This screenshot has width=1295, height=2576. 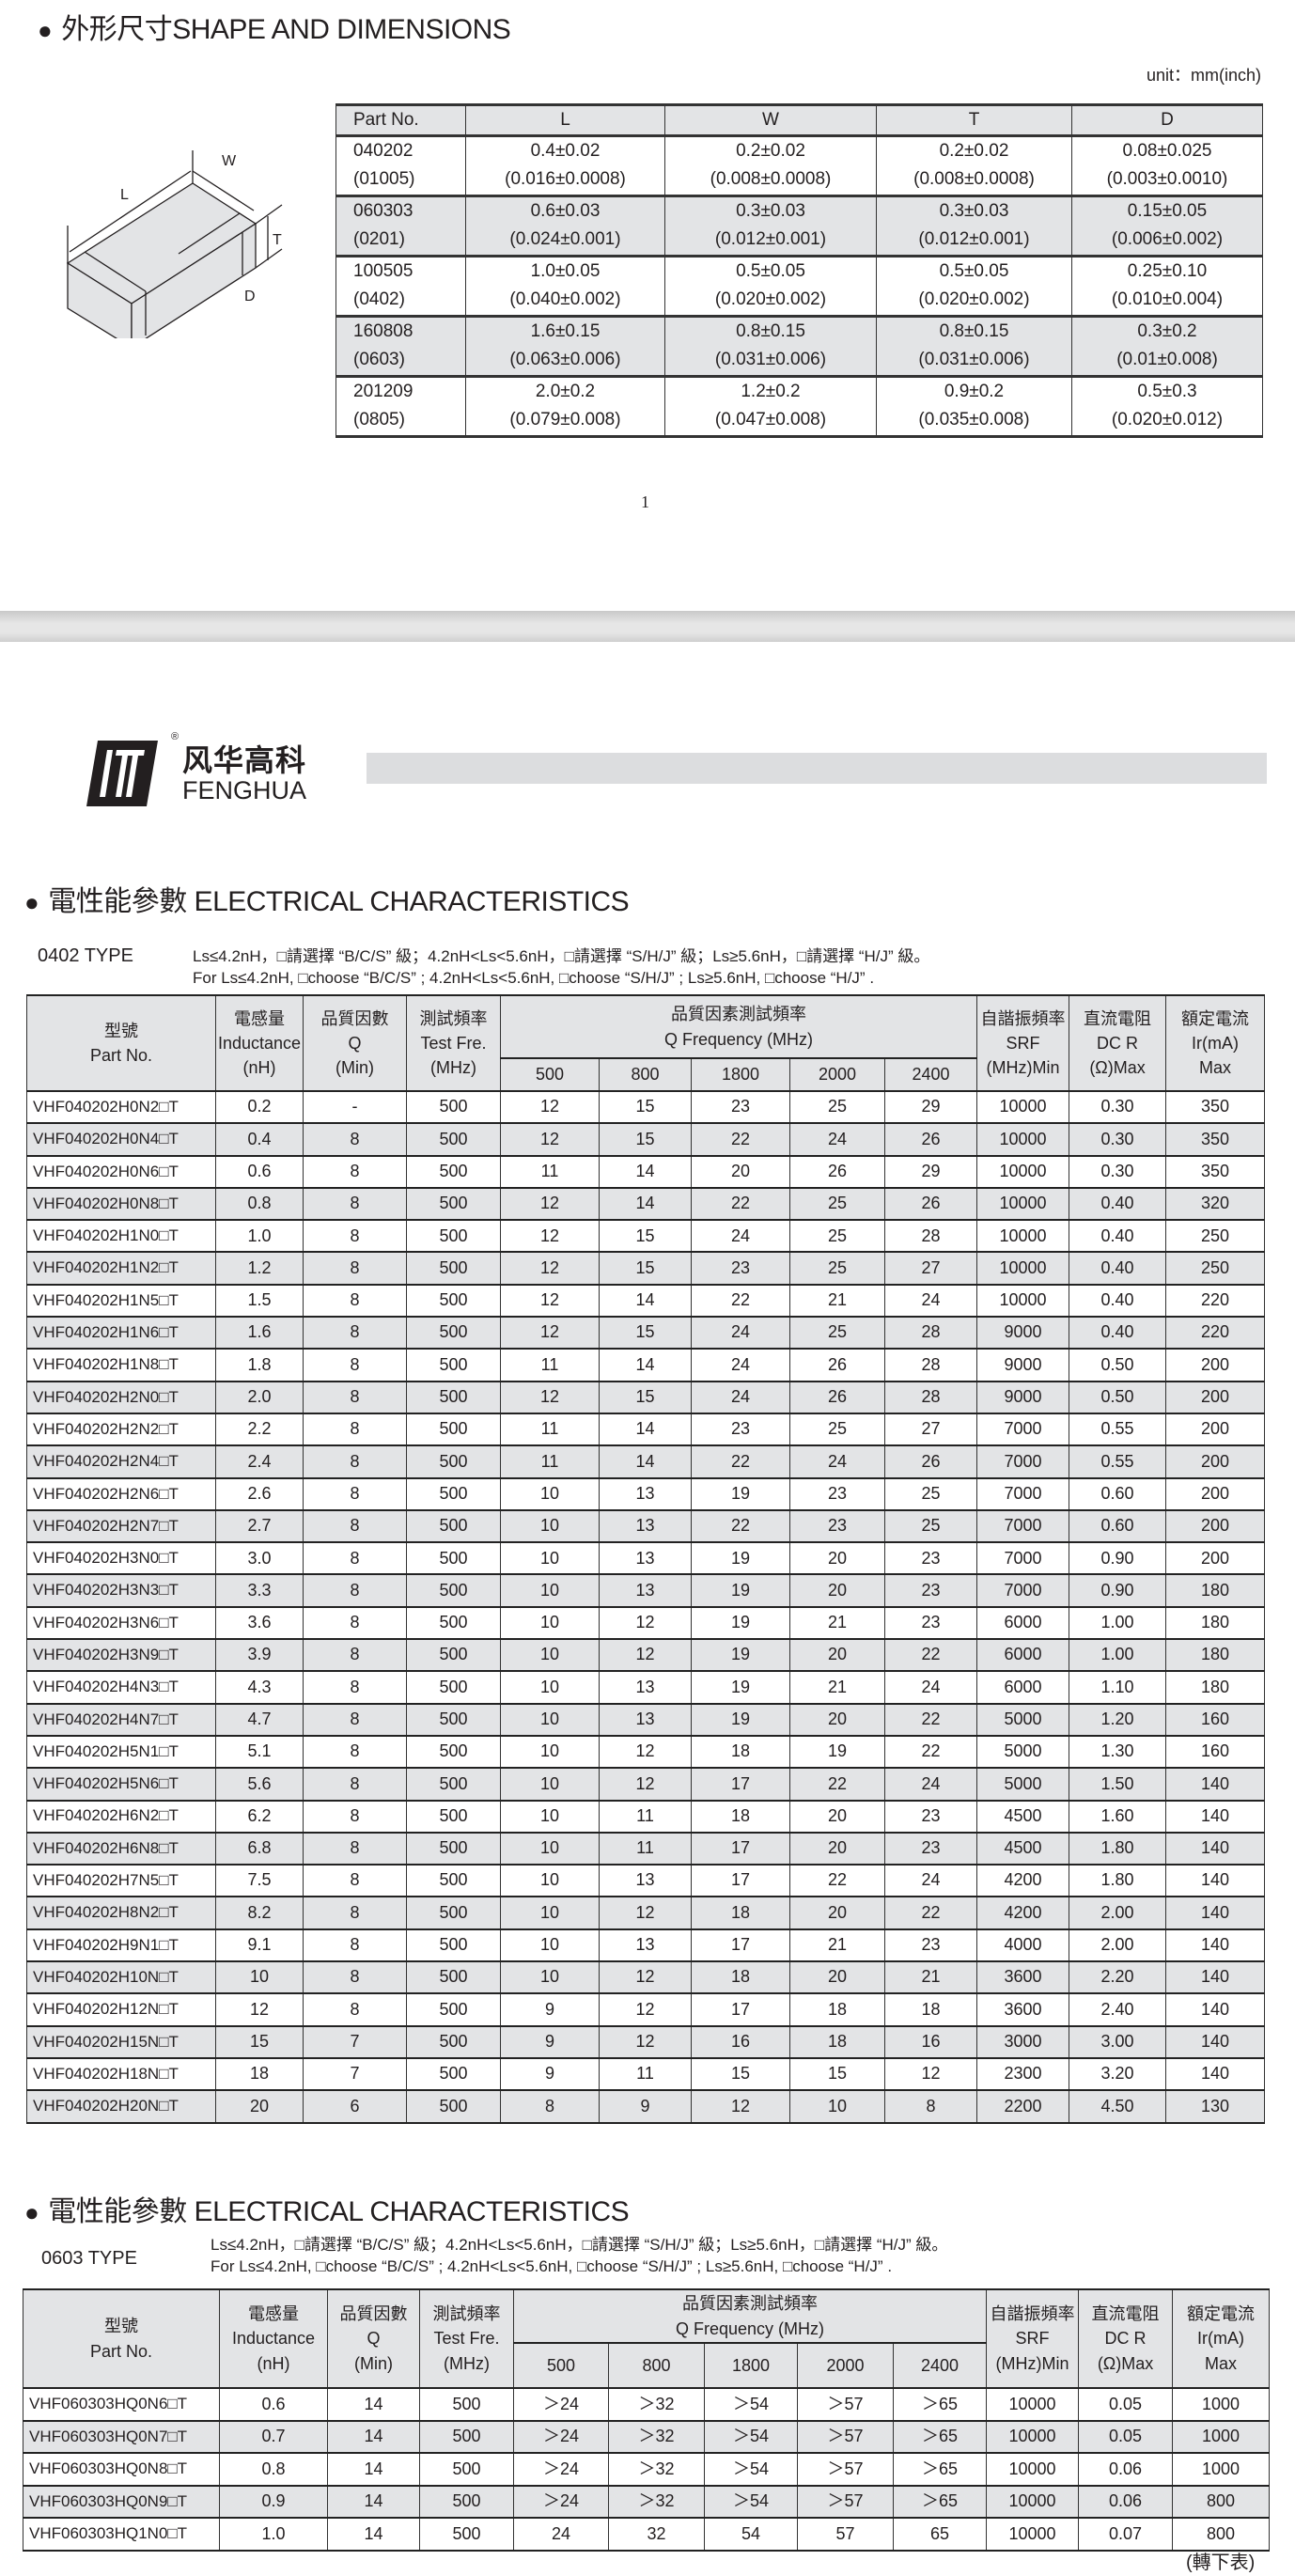 I want to click on header-q-min-line: 品質因數, so click(x=354, y=1018).